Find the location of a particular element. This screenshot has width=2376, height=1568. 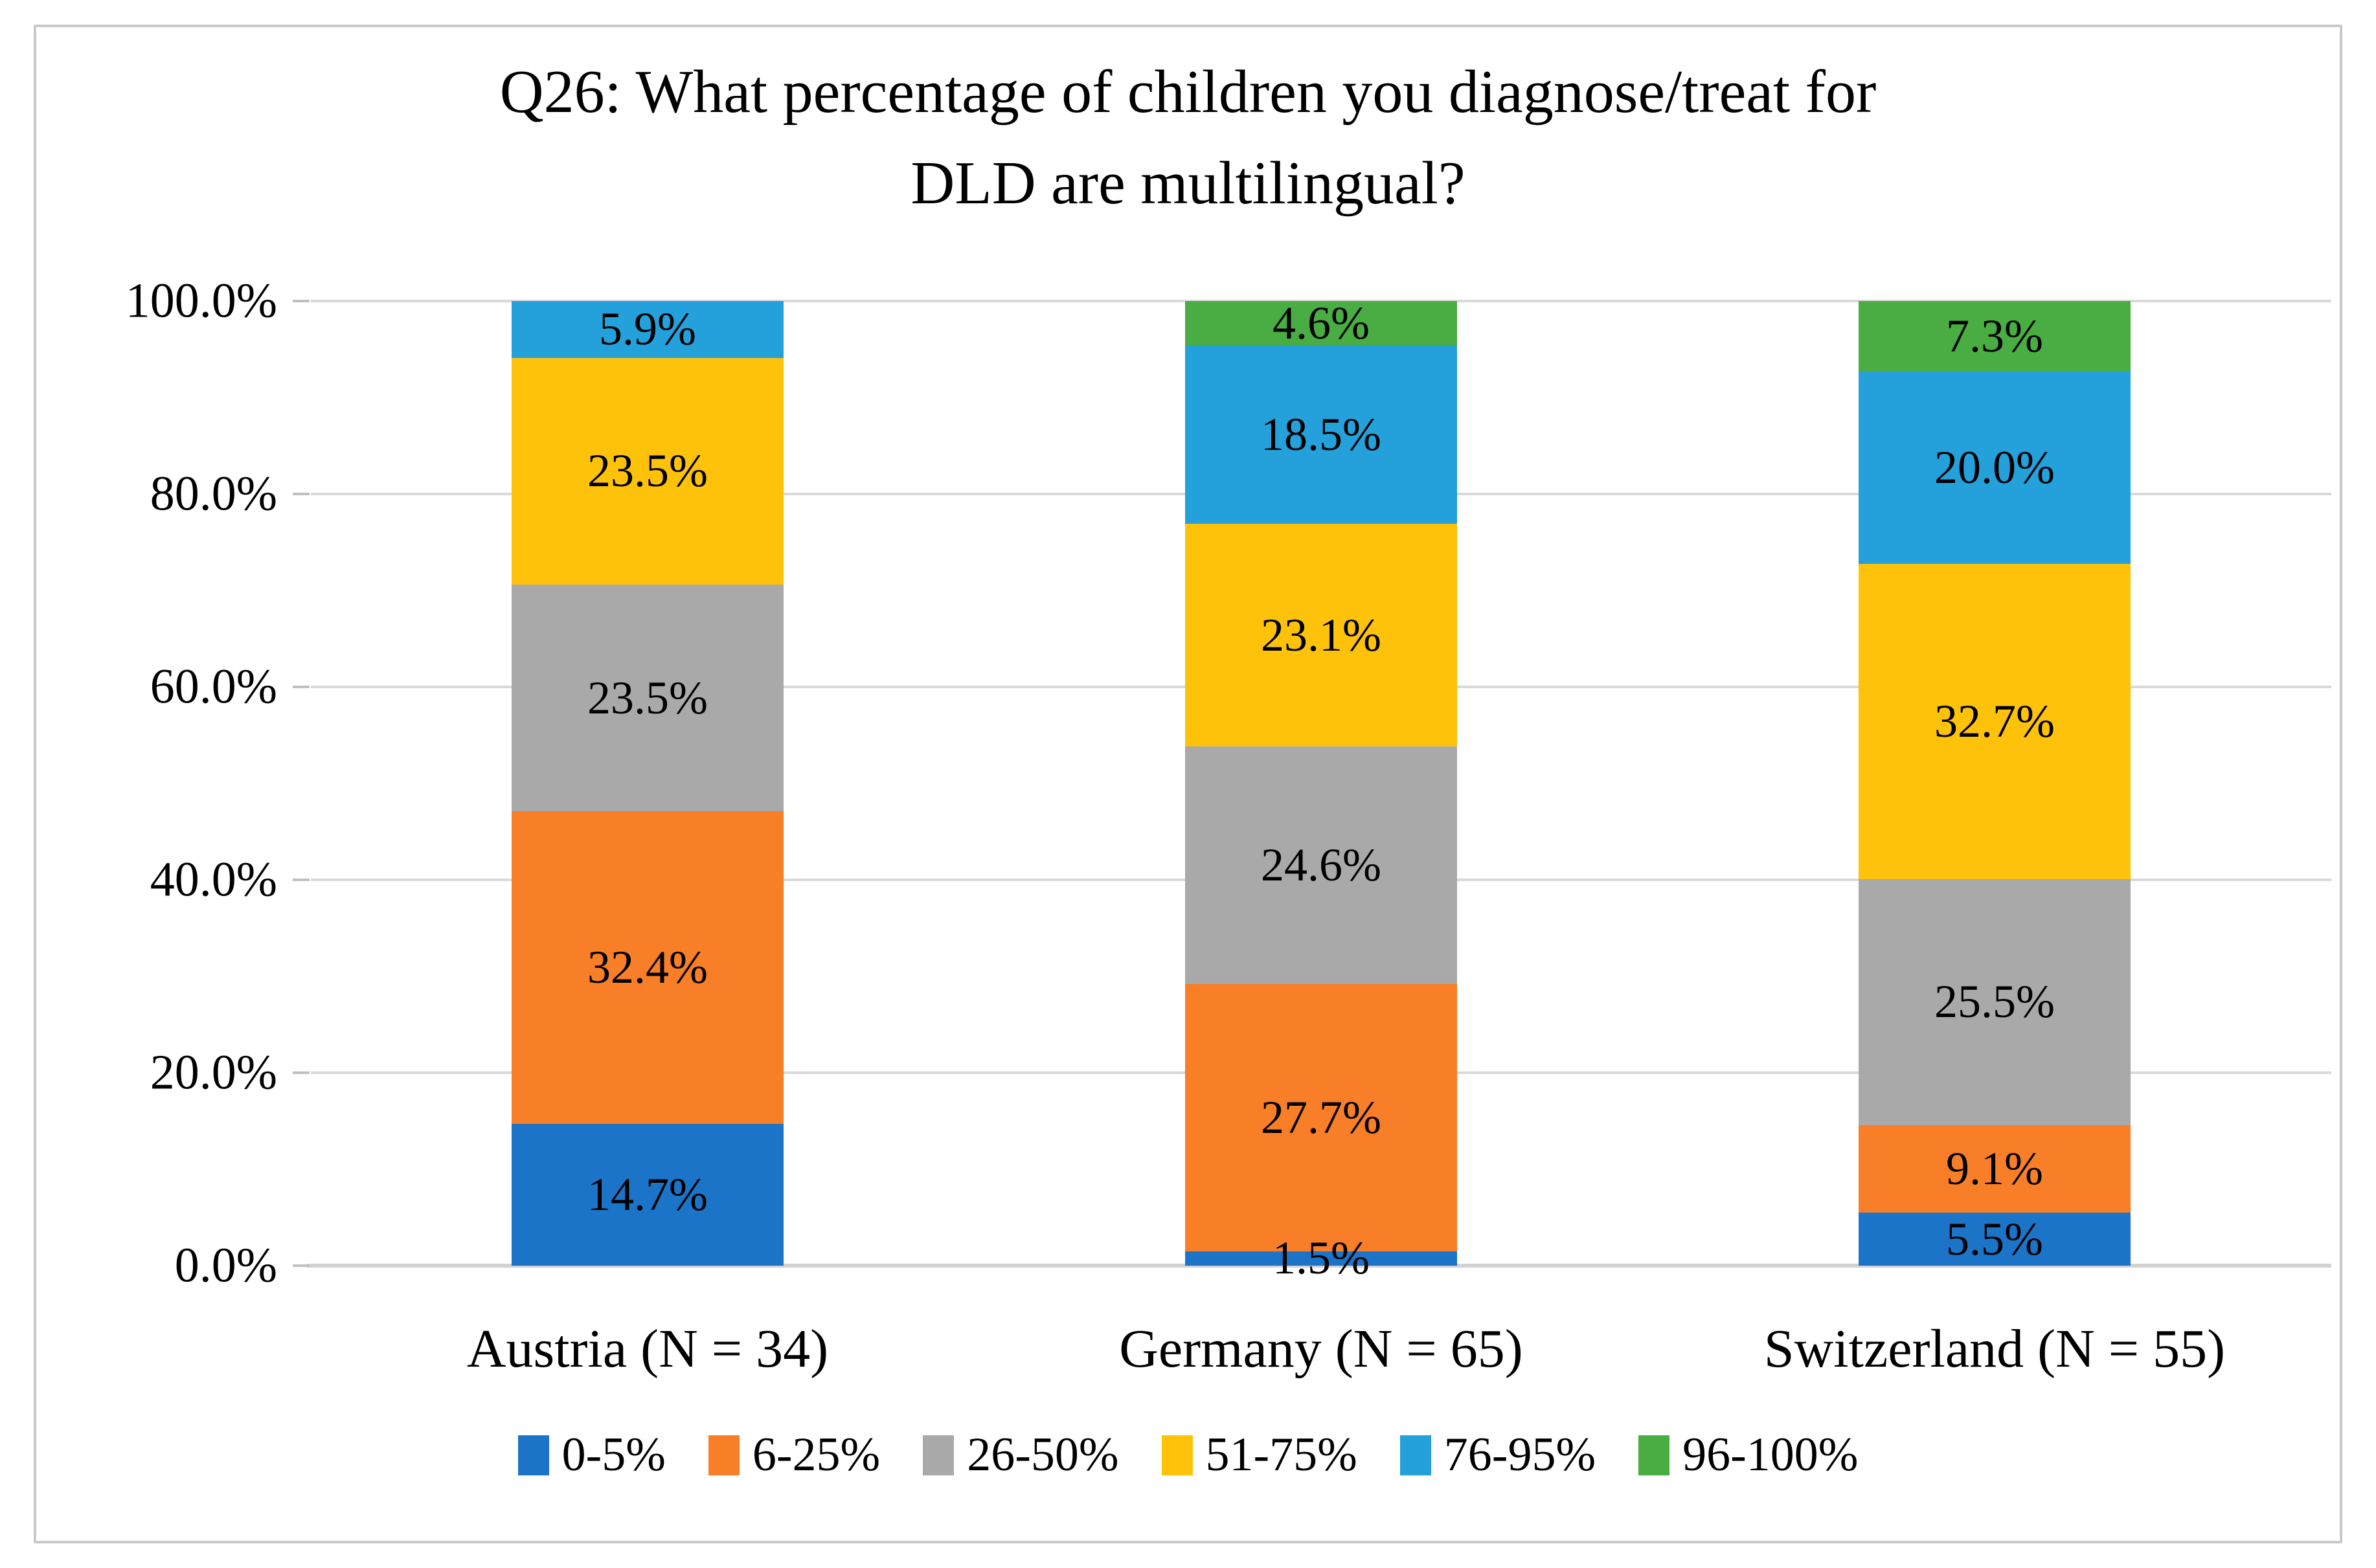

segment-data-label: 25.5% is located at coordinates (1994, 1002).